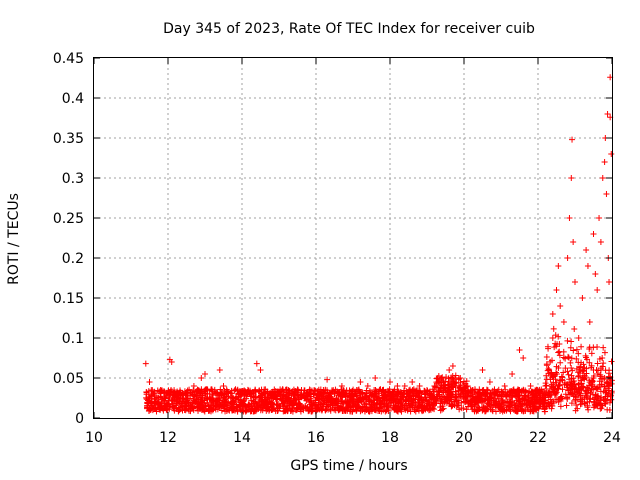 This screenshot has width=640, height=480. Describe the element at coordinates (68, 139) in the screenshot. I see `y-tick-label: 0.35` at that location.